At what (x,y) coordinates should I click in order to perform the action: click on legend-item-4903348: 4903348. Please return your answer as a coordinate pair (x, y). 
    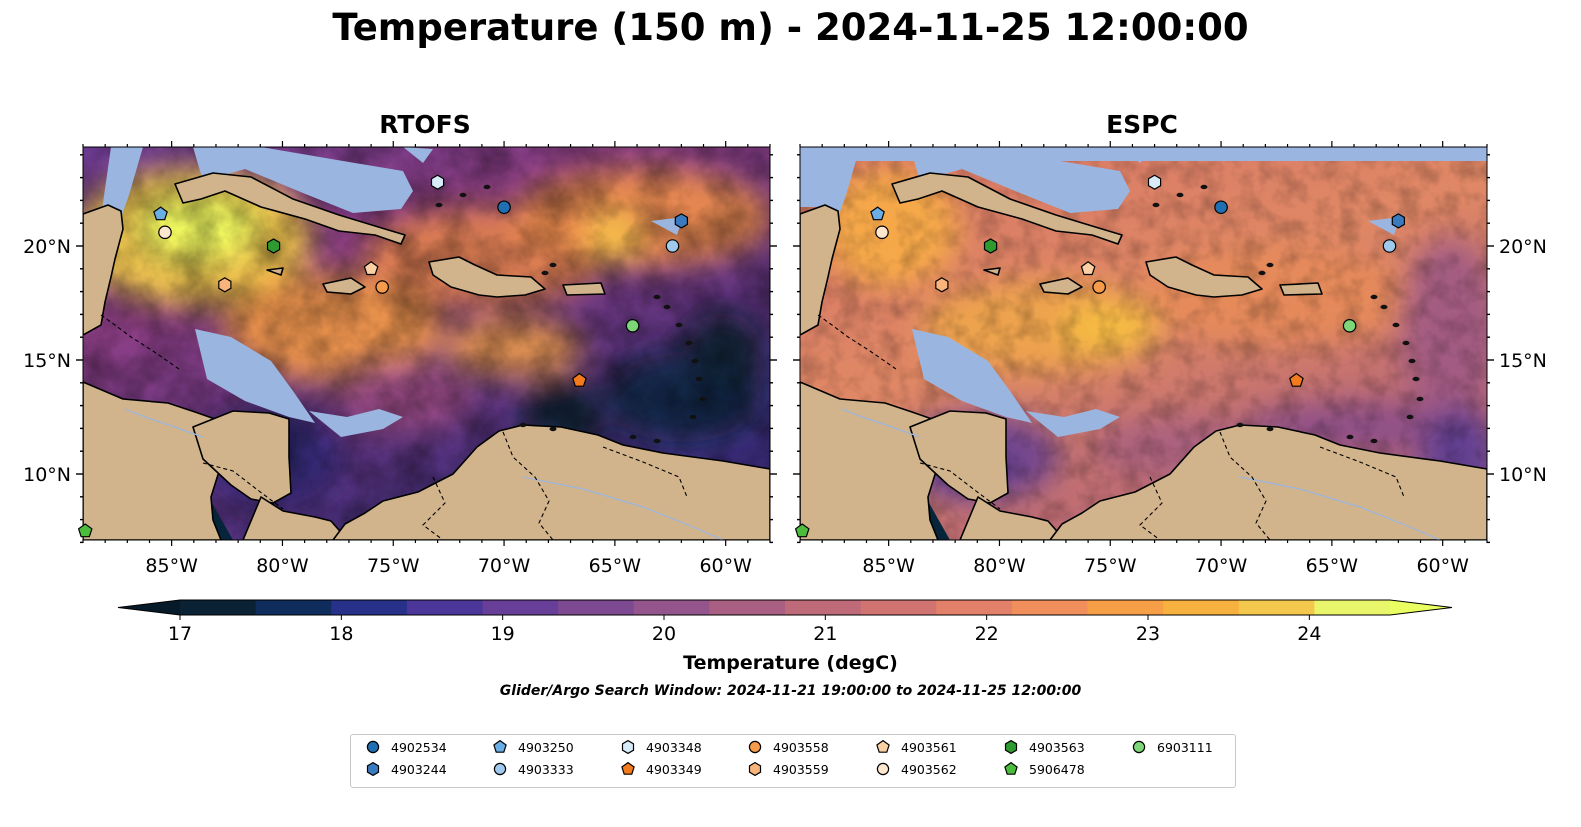
    Looking at the image, I should click on (661, 747).